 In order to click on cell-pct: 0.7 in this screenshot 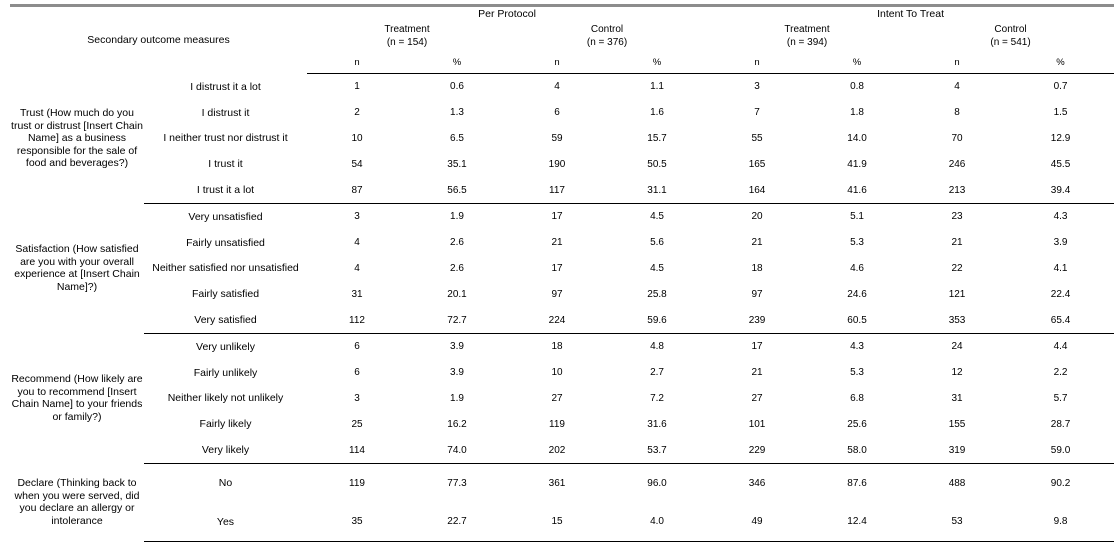, I will do `click(1060, 87)`.